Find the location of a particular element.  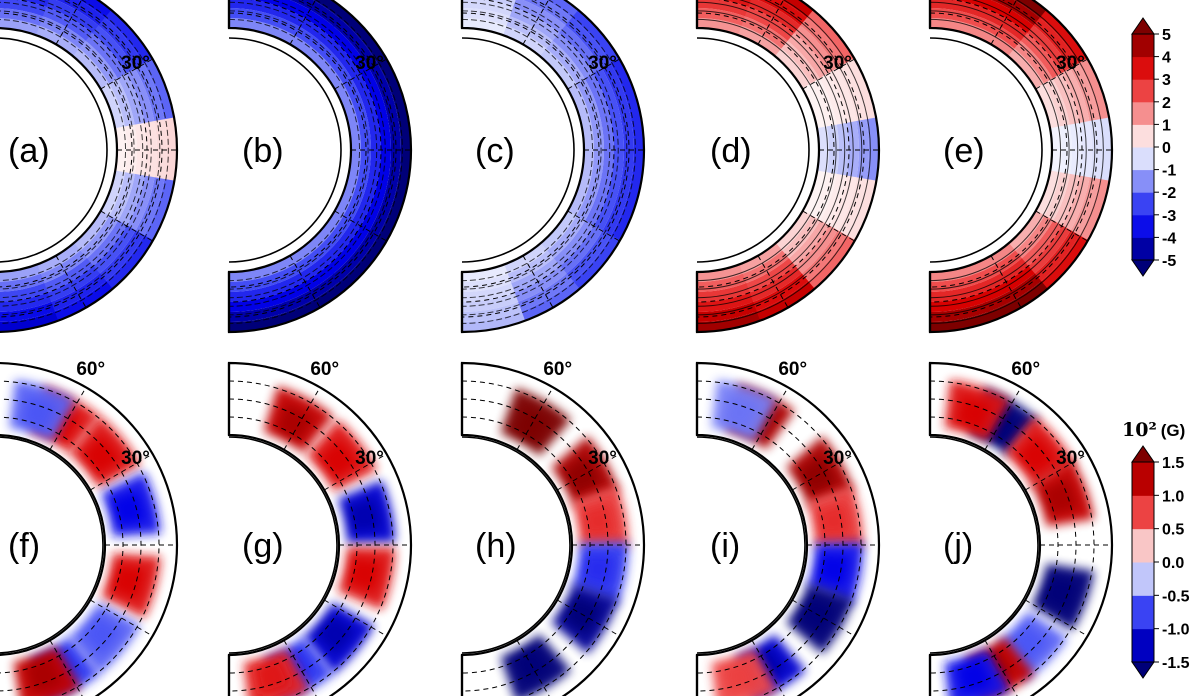

colorbar-tick-label: 5 is located at coordinates (1166, 35).